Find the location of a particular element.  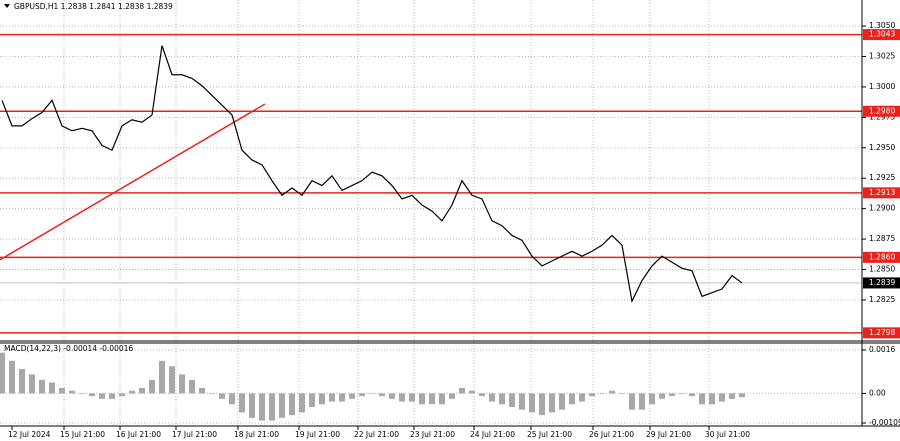

x-tick-label: 24 Jul 21:00 is located at coordinates (492, 434).